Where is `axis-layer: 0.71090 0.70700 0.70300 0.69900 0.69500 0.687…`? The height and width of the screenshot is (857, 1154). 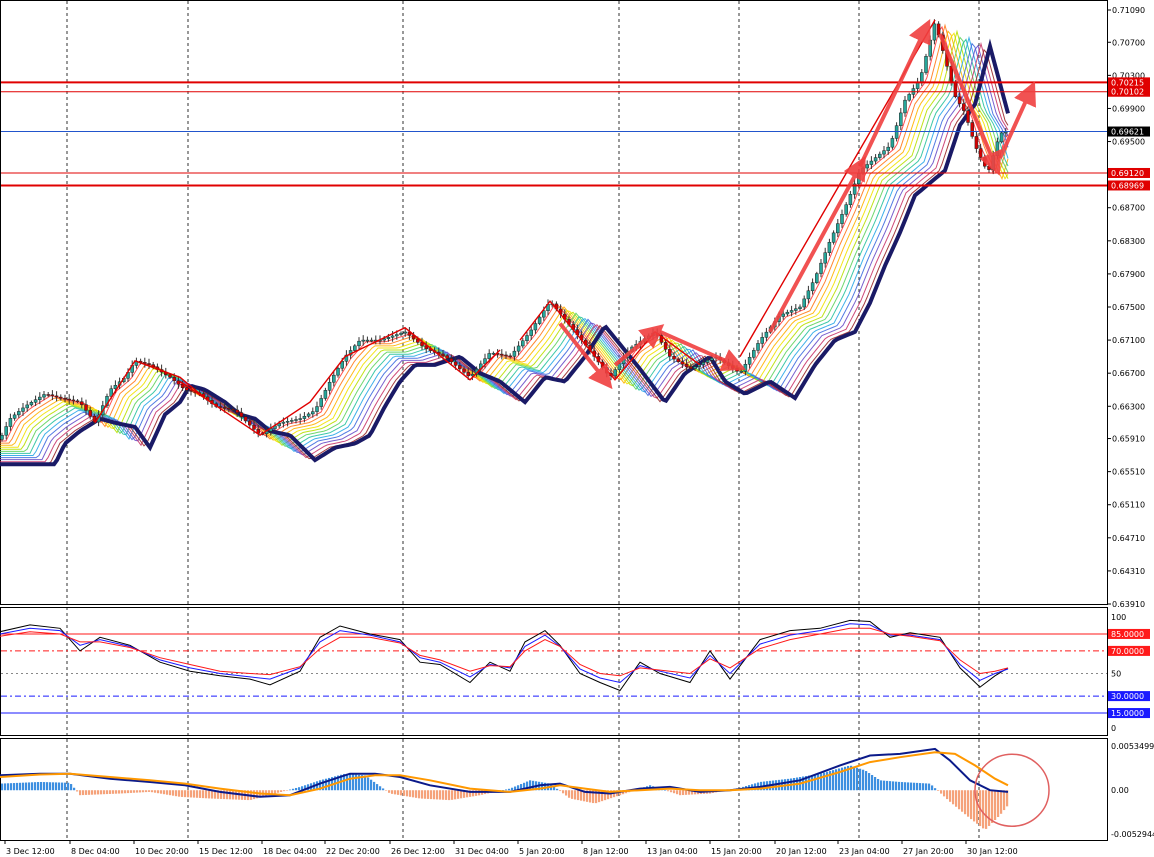 axis-layer: 0.71090 0.70700 0.70300 0.69900 0.69500 0.687… is located at coordinates (1128, 307).